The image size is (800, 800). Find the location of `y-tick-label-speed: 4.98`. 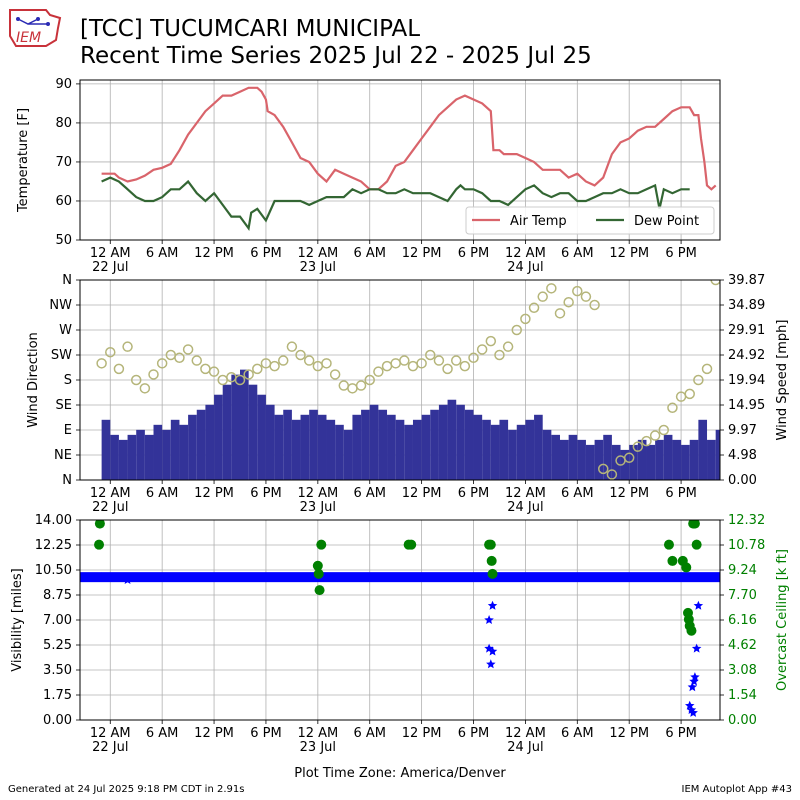

y-tick-label-speed: 4.98 is located at coordinates (742, 455).